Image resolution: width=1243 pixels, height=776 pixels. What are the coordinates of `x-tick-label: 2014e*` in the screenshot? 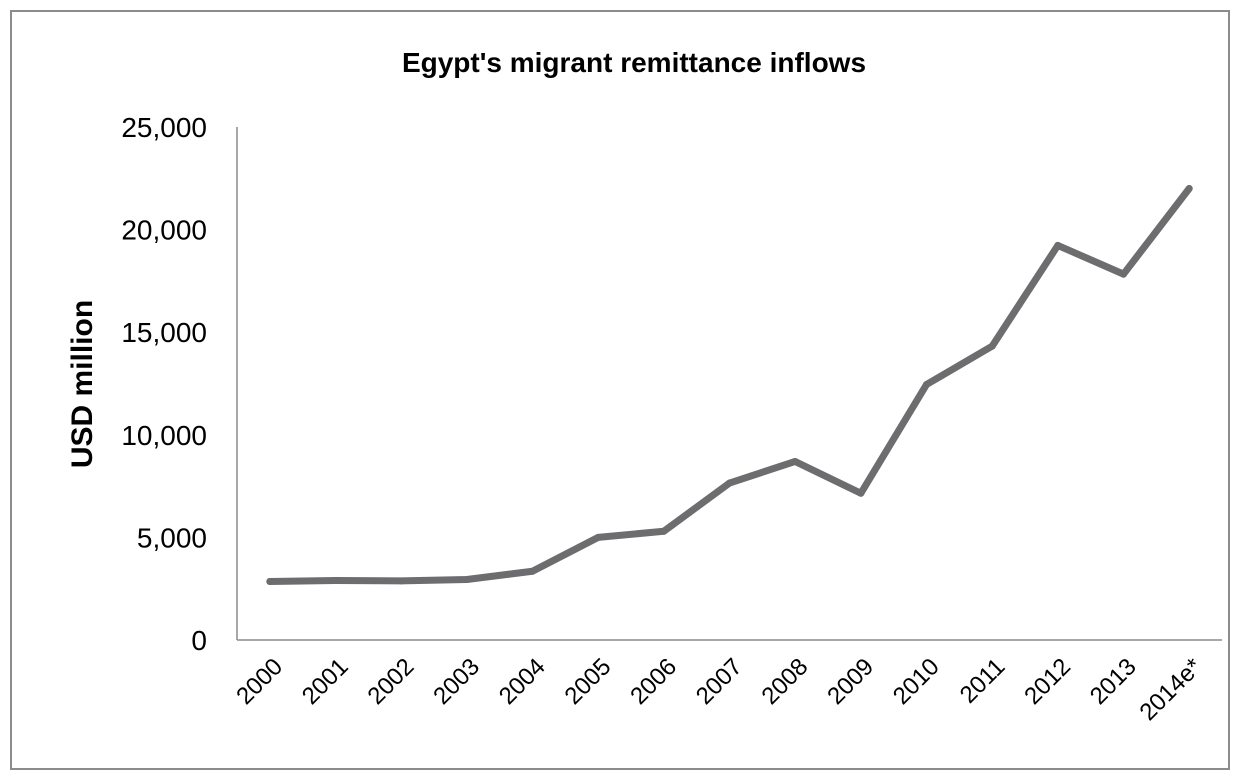 It's located at (1171, 689).